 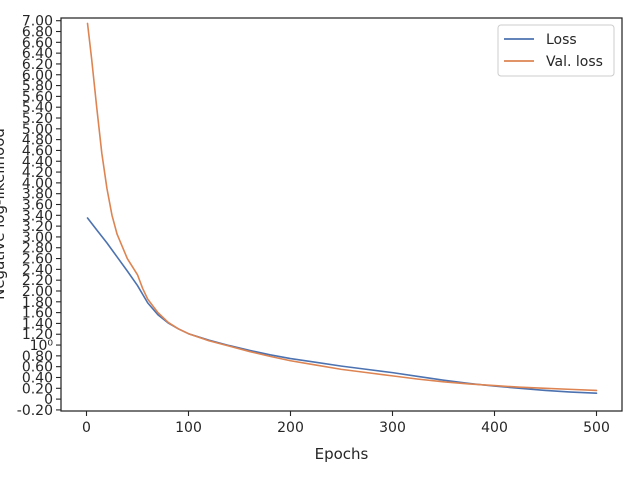 What do you see at coordinates (37, 368) in the screenshot?
I see `y-tick-label: 0.60` at bounding box center [37, 368].